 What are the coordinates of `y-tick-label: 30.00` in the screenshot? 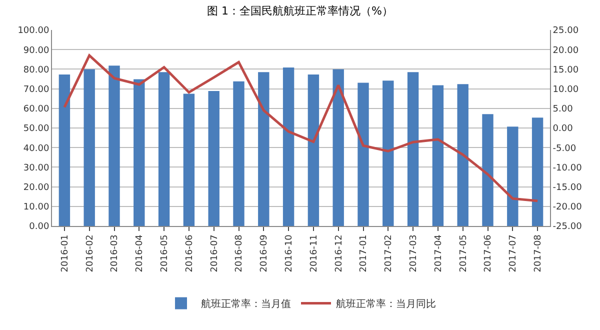 It's located at (36, 168).